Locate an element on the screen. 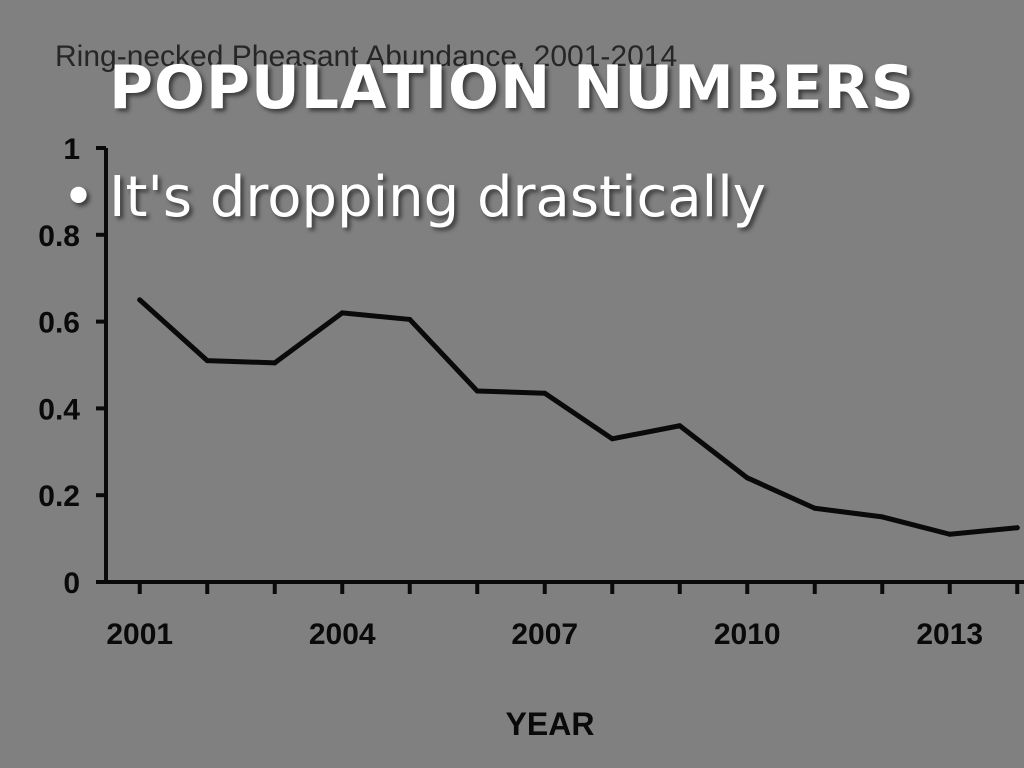  x-tick-label: 2007 is located at coordinates (544, 634).